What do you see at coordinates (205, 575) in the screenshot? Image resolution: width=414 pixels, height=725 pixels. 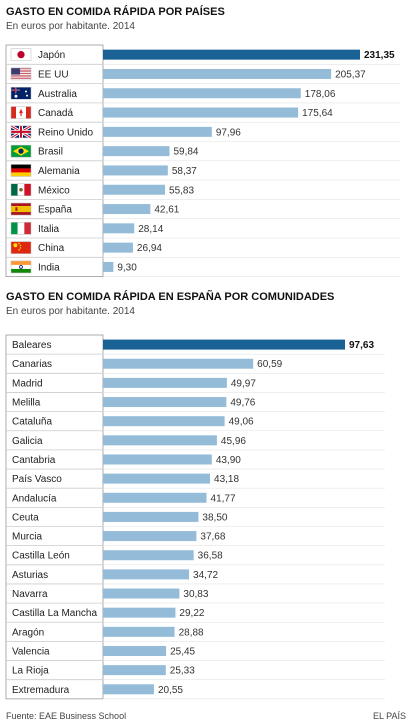 I see `value-label: 34,72` at bounding box center [205, 575].